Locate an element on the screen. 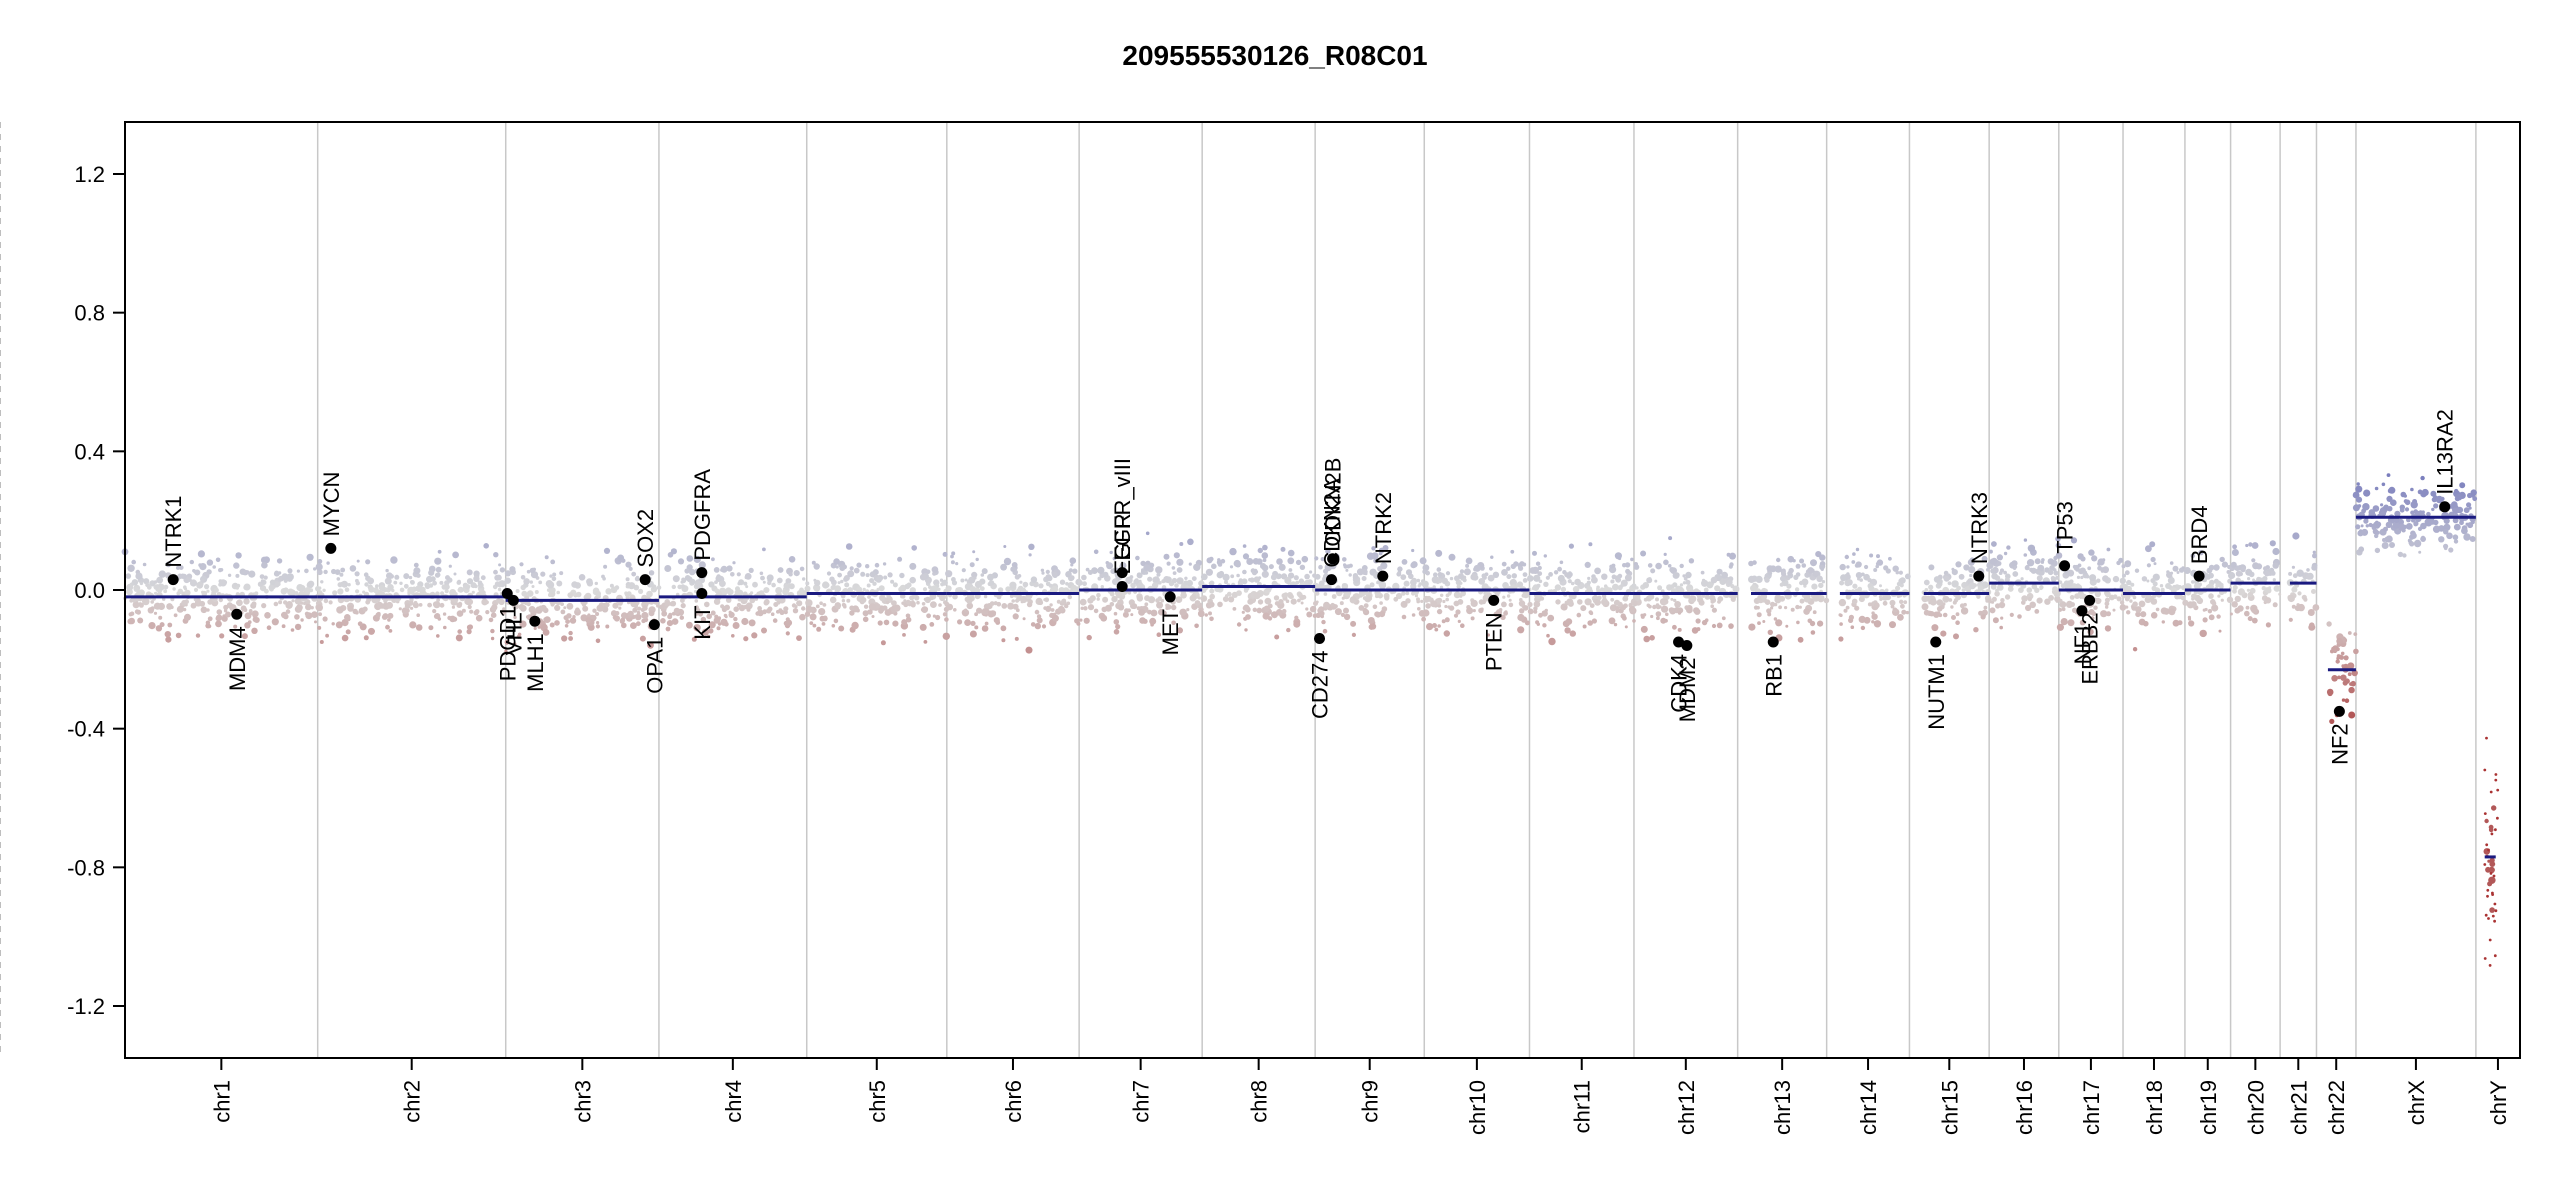 The height and width of the screenshot is (1200, 2550). y-tick-label: -1.2 is located at coordinates (86, 1006).